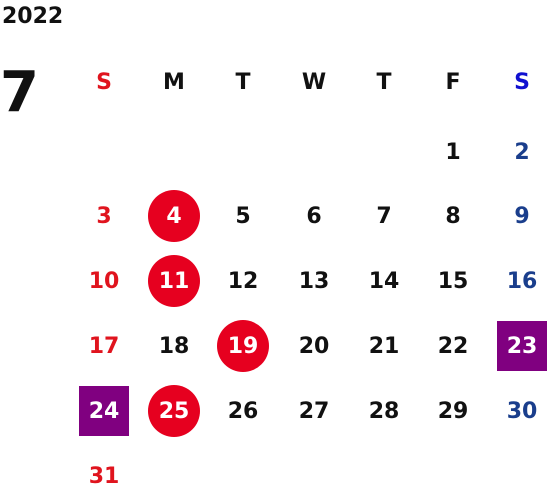 The width and height of the screenshot is (548, 503). What do you see at coordinates (522, 411) in the screenshot?
I see `day-cell: 30` at bounding box center [522, 411].